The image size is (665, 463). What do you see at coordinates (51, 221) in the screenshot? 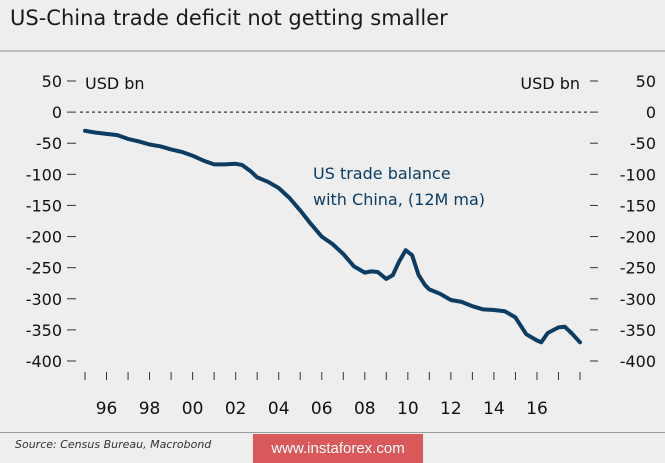
I see `y-axis-left: 50 0 -50 -100 -150 -200 -250 -300 -350 -400` at bounding box center [51, 221].